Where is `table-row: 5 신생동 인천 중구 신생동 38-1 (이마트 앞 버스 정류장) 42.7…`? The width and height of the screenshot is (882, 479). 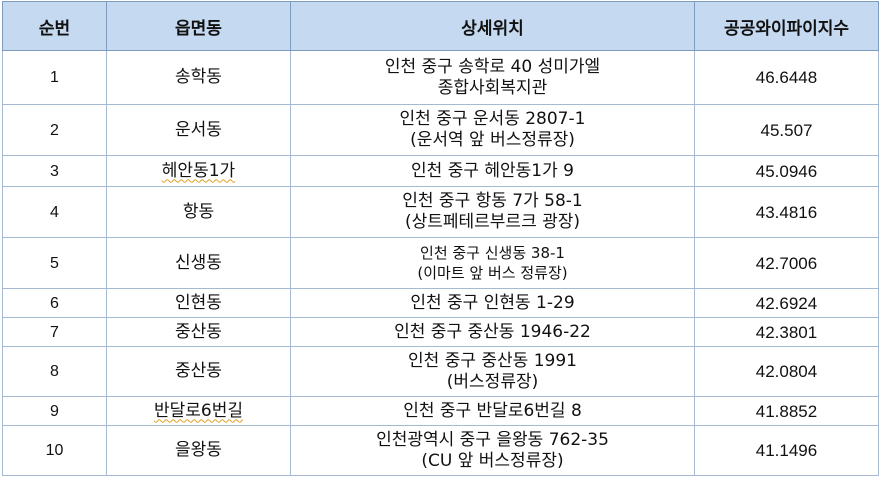
table-row: 5 신생동 인천 중구 신생동 38-1 (이마트 앞 버스 정류장) 42.7… is located at coordinates (440, 263).